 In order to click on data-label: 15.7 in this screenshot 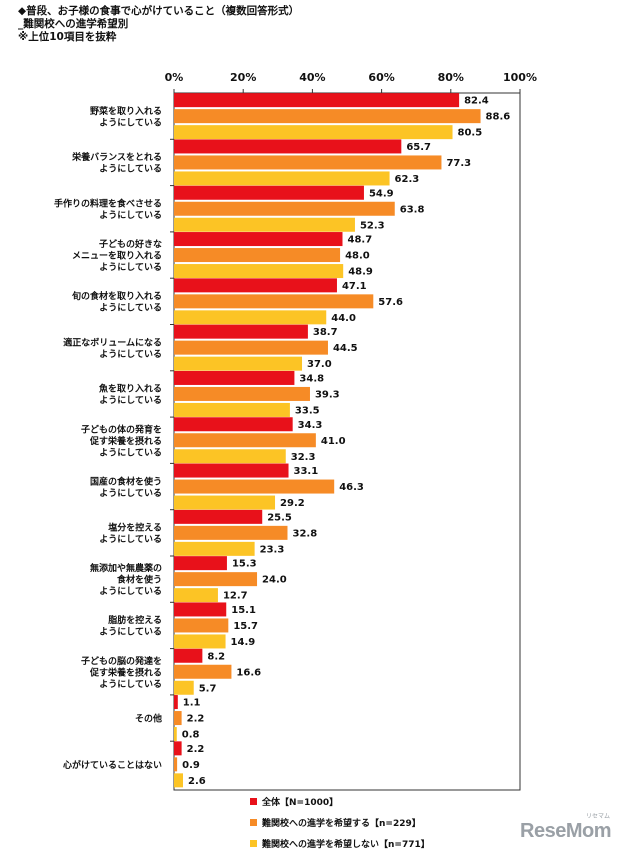, I will do `click(245, 626)`.